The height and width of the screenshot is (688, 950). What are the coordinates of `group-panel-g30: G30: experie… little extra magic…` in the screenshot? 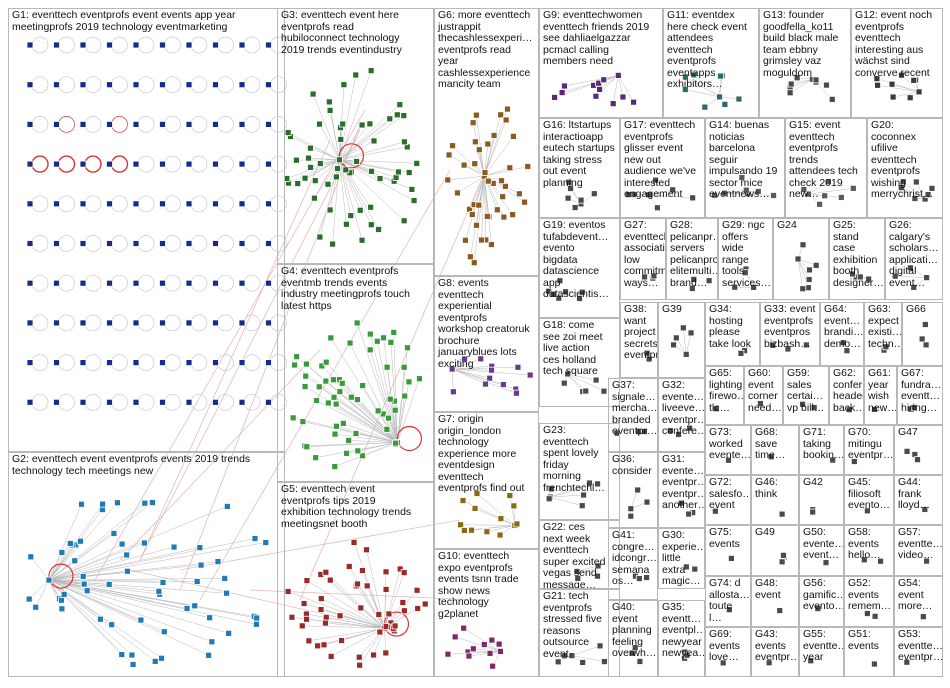 It's located at (681, 558).